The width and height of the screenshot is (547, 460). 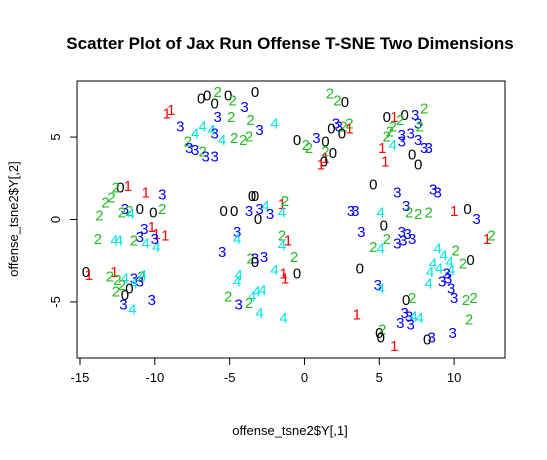 What do you see at coordinates (55, 136) in the screenshot?
I see `y-tick-label: 5` at bounding box center [55, 136].